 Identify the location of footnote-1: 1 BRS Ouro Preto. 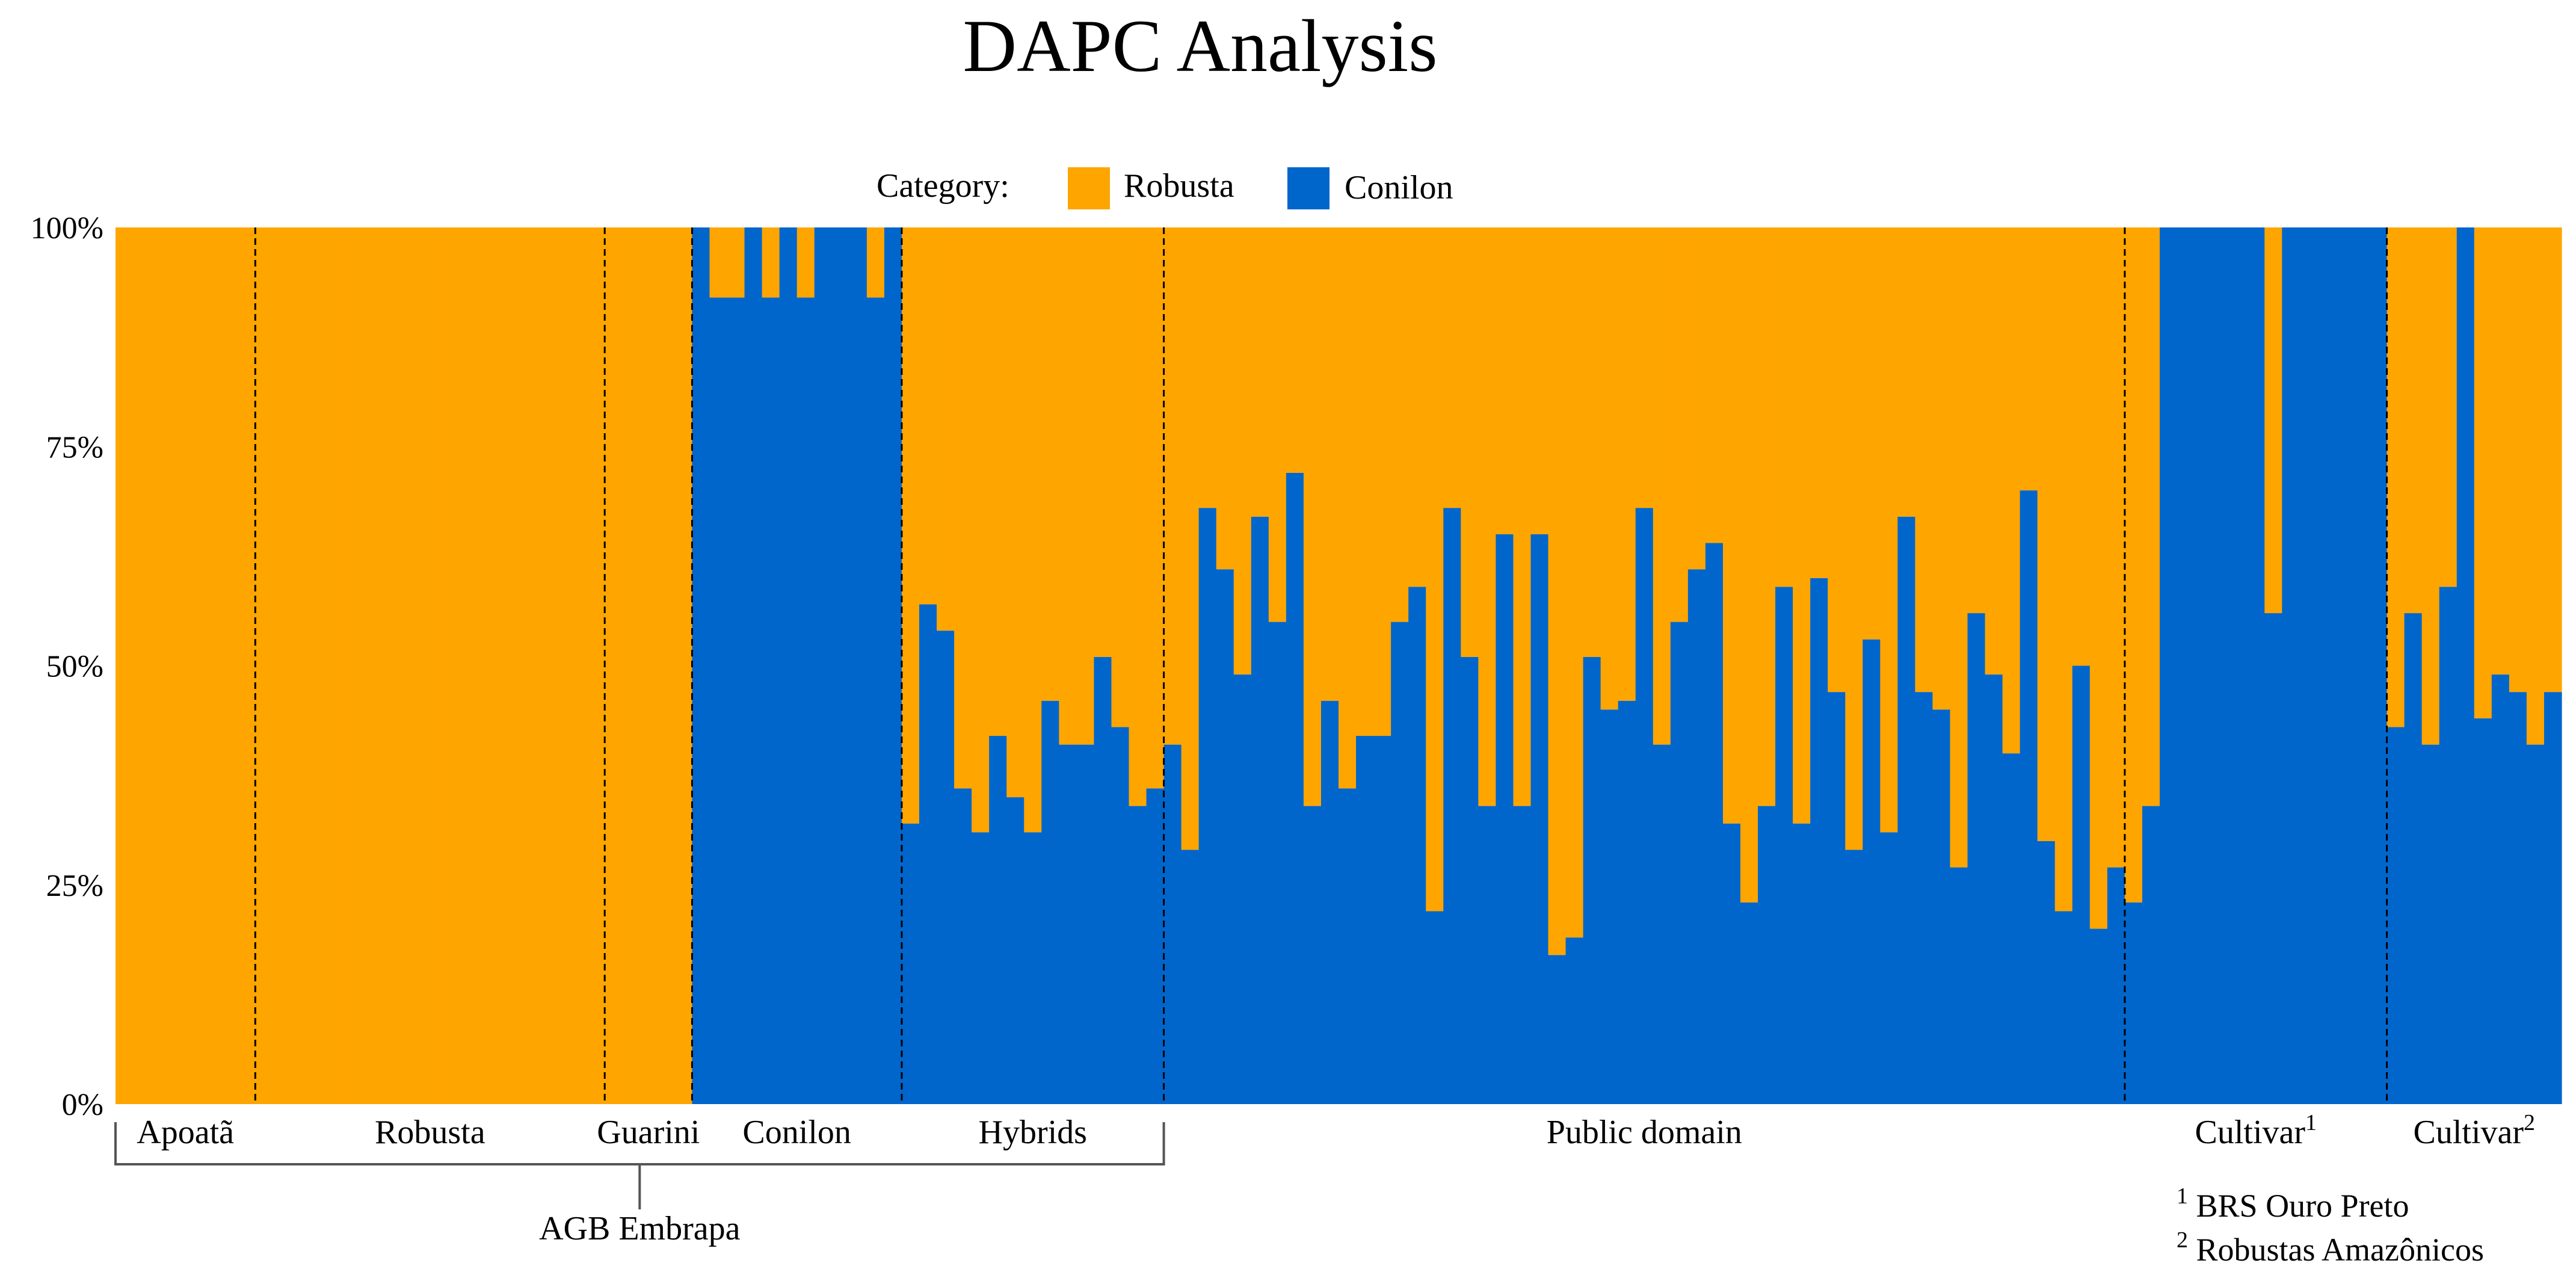
(2293, 1199).